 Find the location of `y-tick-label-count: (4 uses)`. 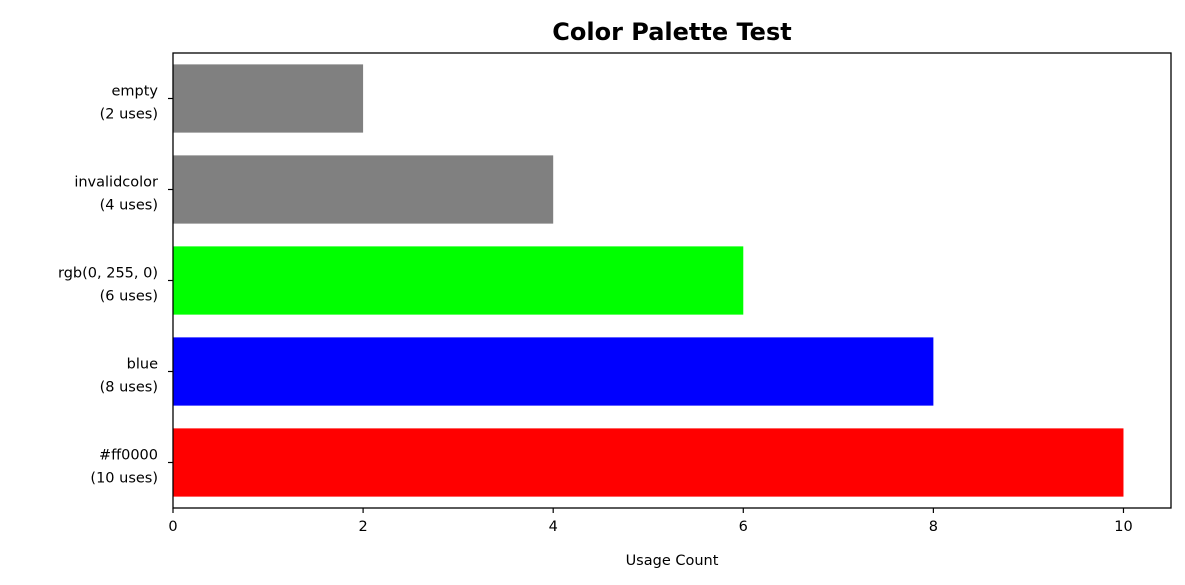

y-tick-label-count: (4 uses) is located at coordinates (129, 206).